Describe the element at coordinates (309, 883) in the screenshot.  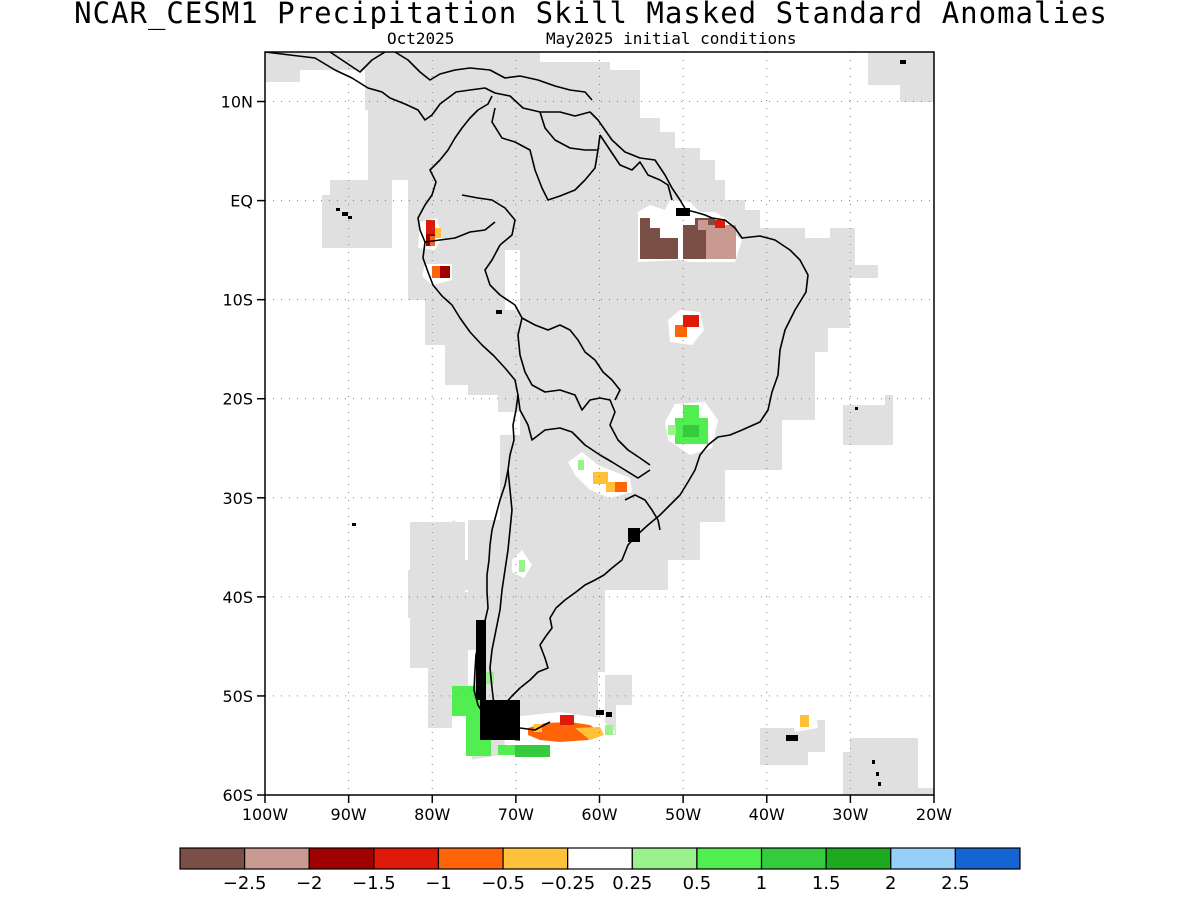
I see `colorbar-label: −2` at that location.